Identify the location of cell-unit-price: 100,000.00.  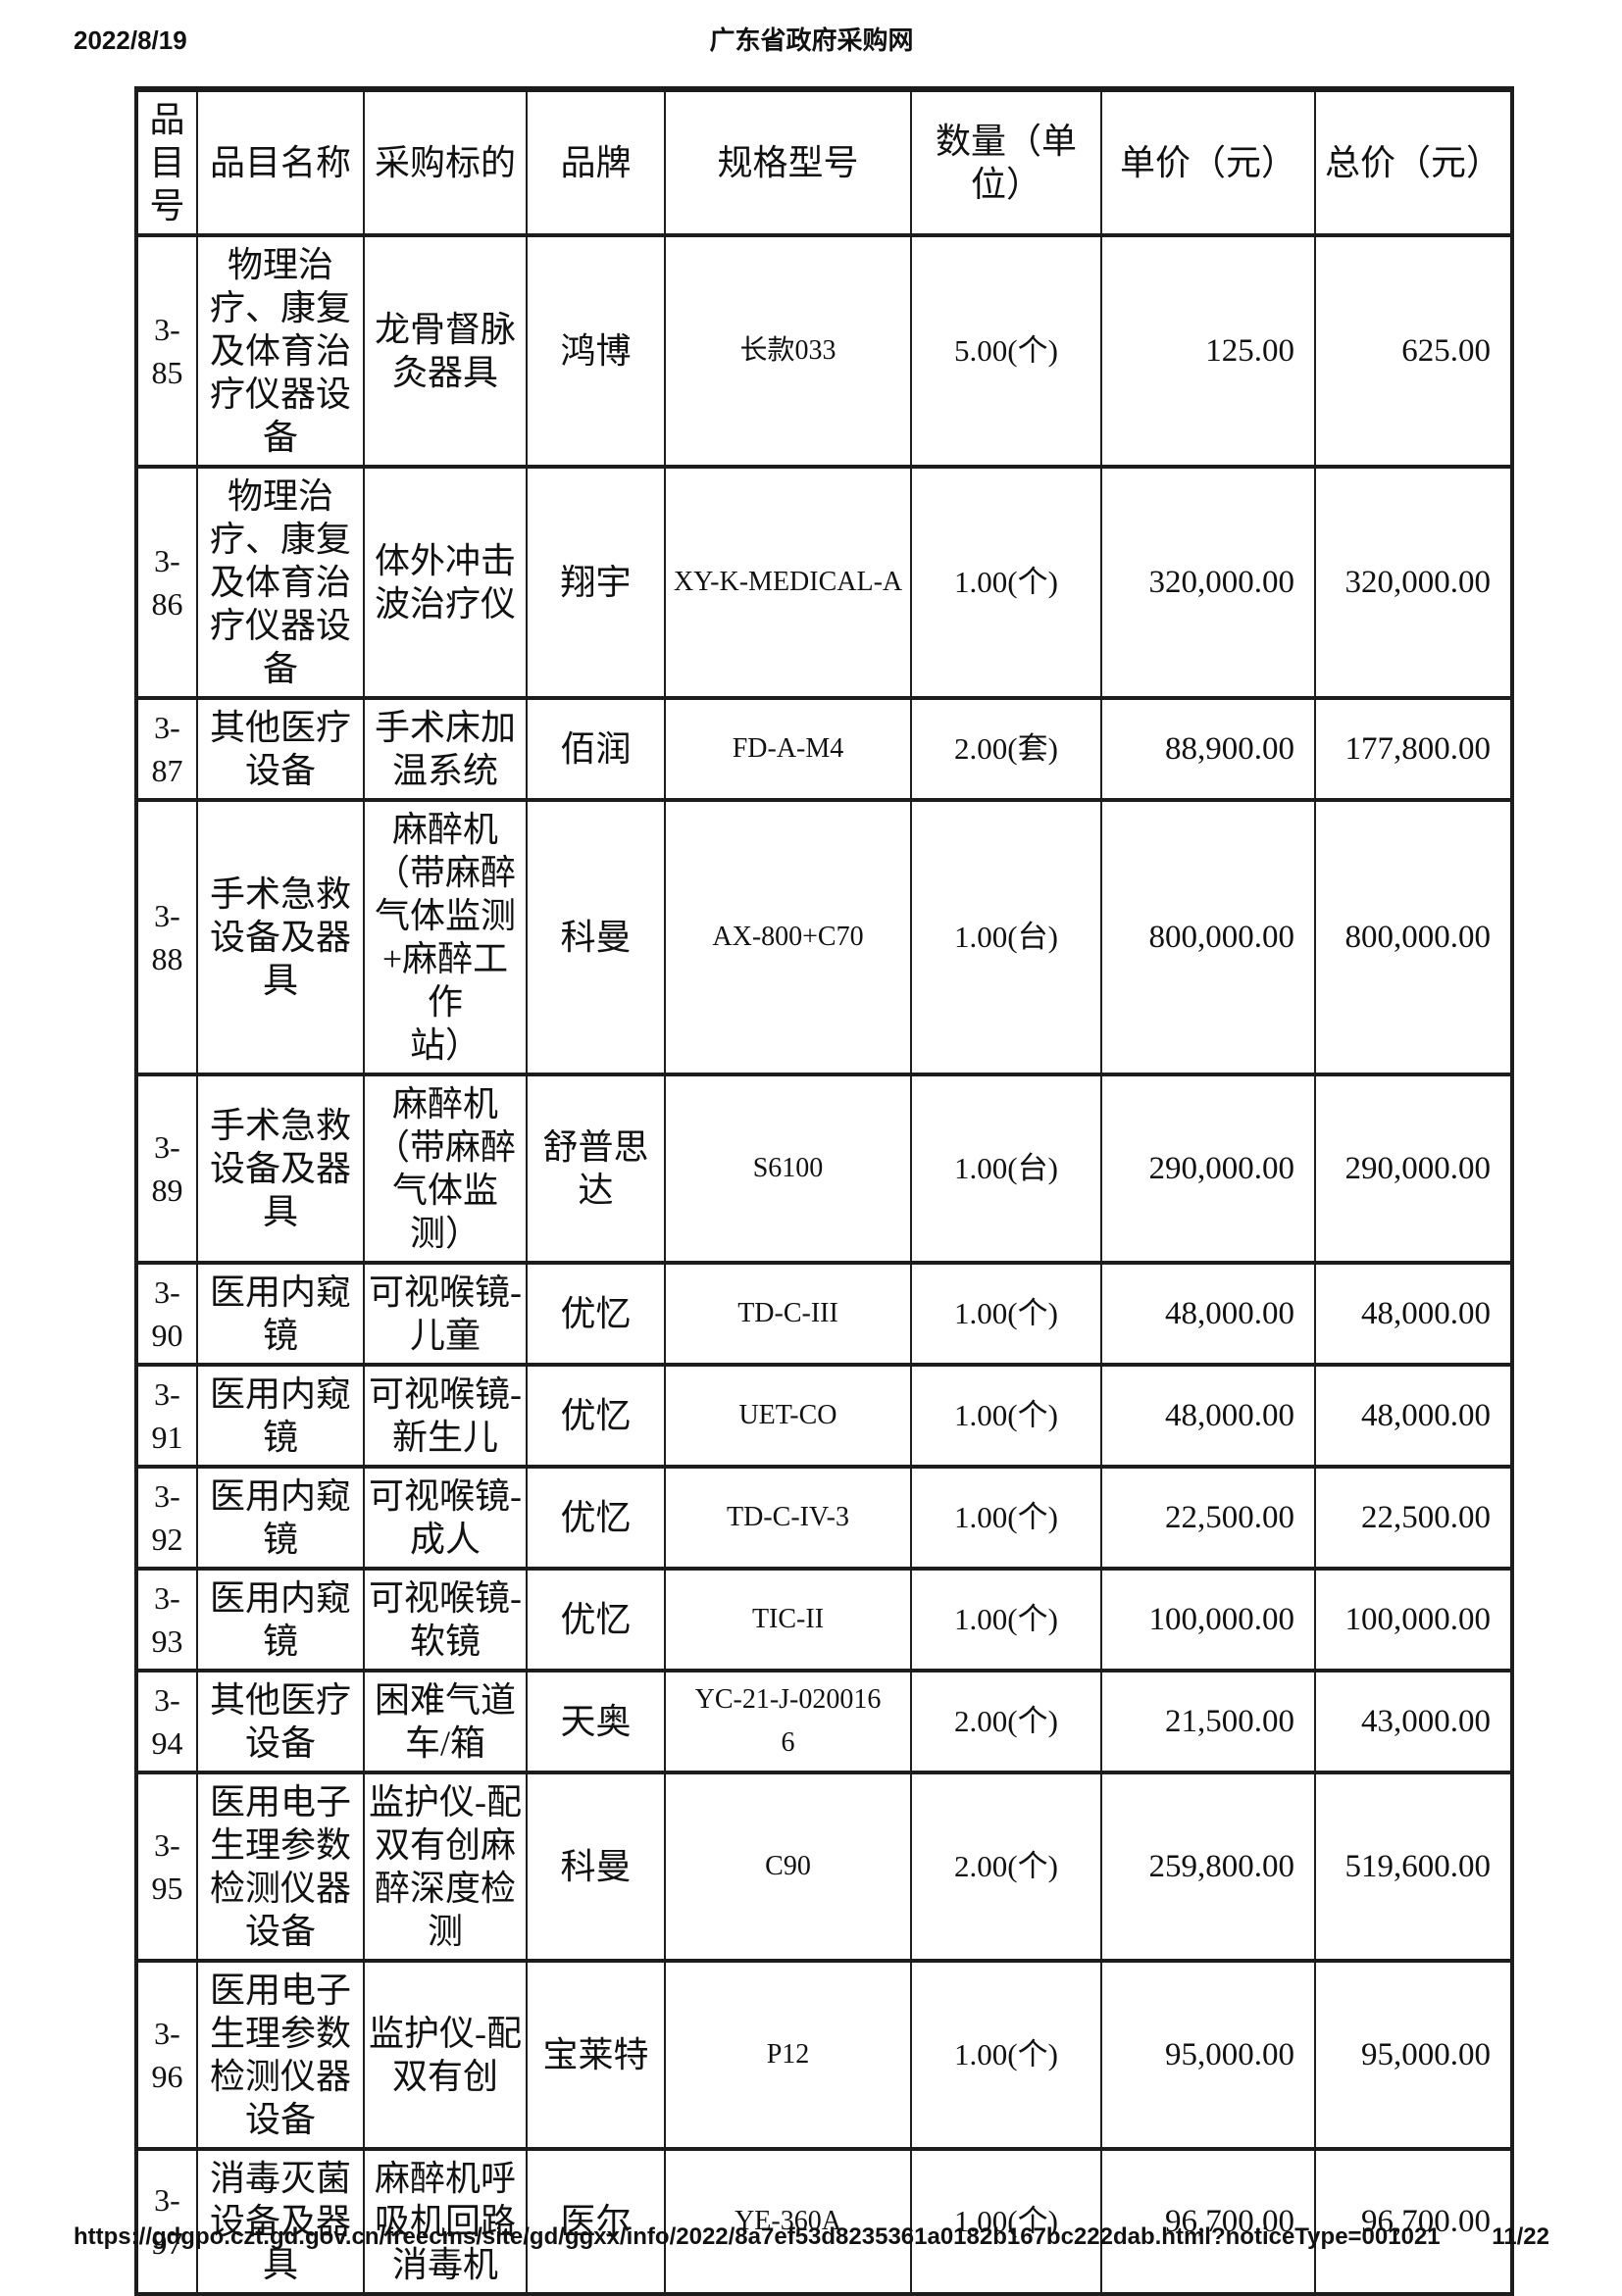
(1208, 1619).